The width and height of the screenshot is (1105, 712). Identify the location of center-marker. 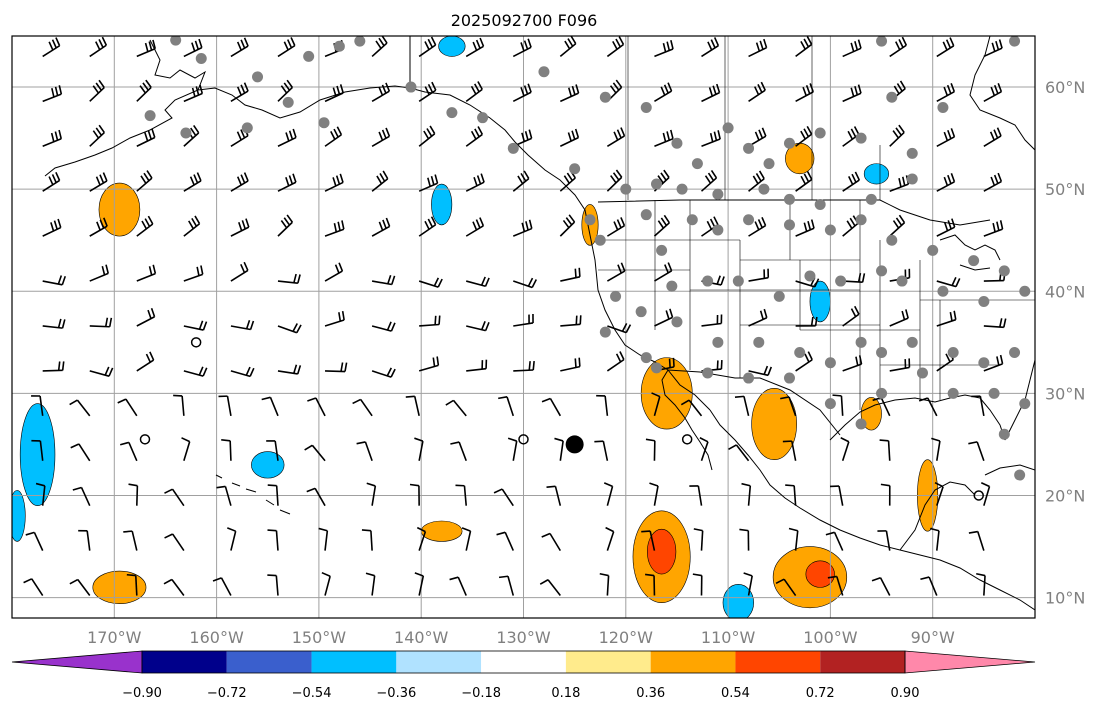
(574, 444).